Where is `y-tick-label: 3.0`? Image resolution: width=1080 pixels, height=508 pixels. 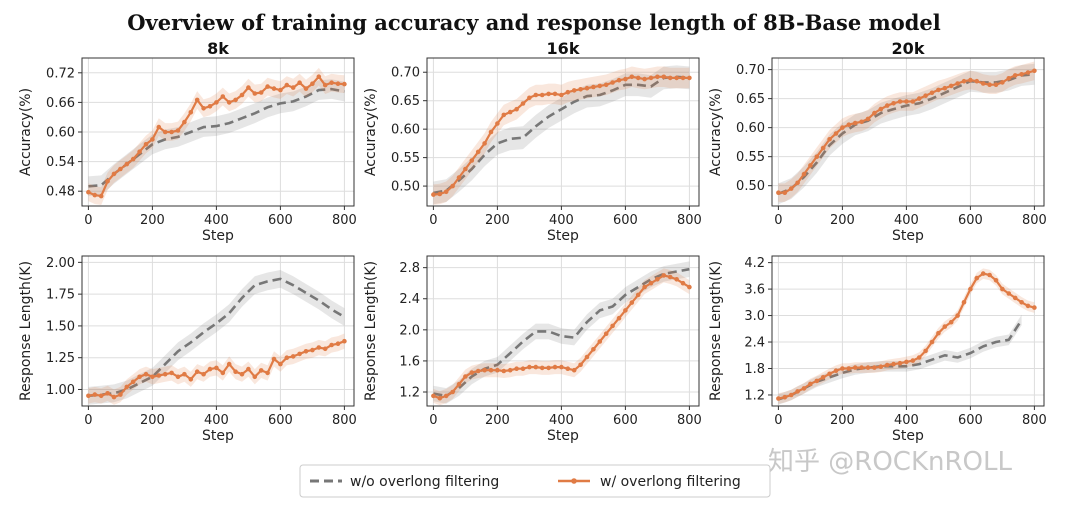 y-tick-label: 3.0 is located at coordinates (754, 316).